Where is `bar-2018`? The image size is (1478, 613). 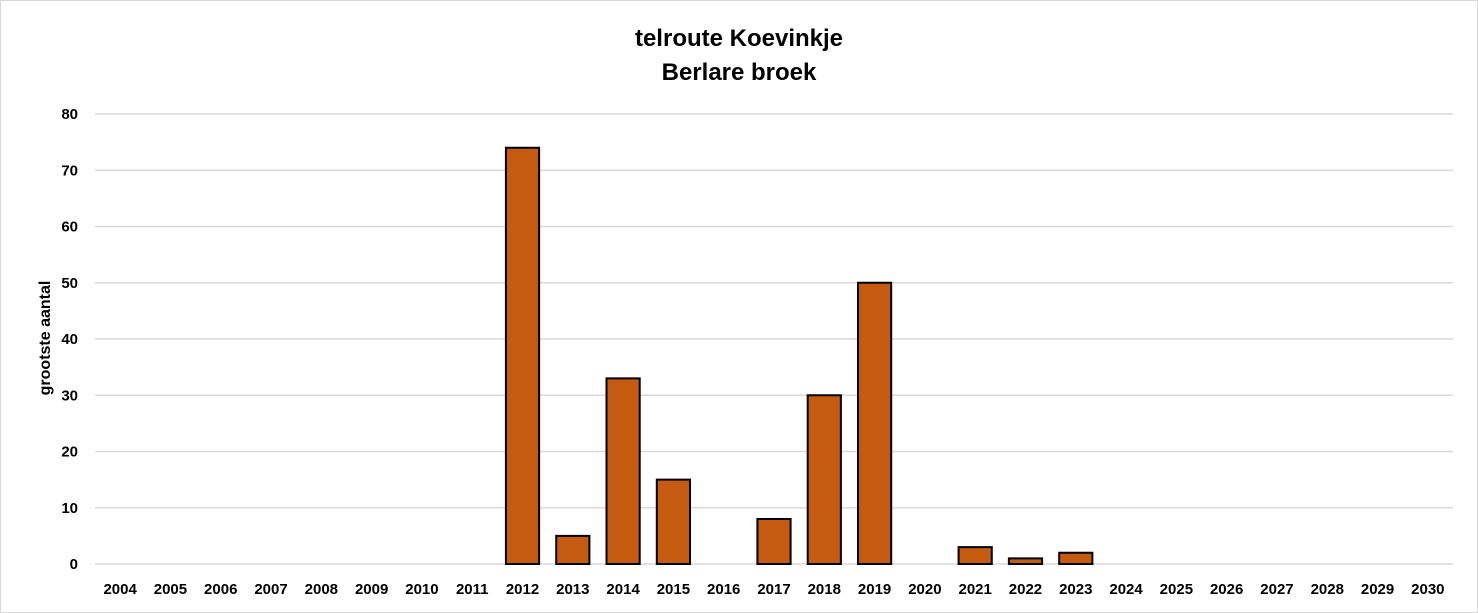
bar-2018 is located at coordinates (824, 479).